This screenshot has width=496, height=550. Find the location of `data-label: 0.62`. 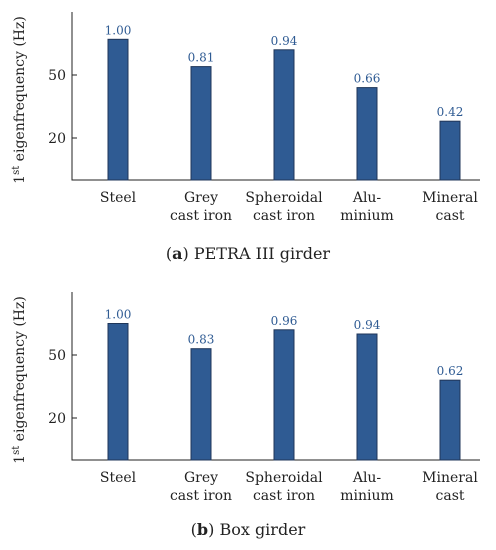

data-label: 0.62 is located at coordinates (450, 371).